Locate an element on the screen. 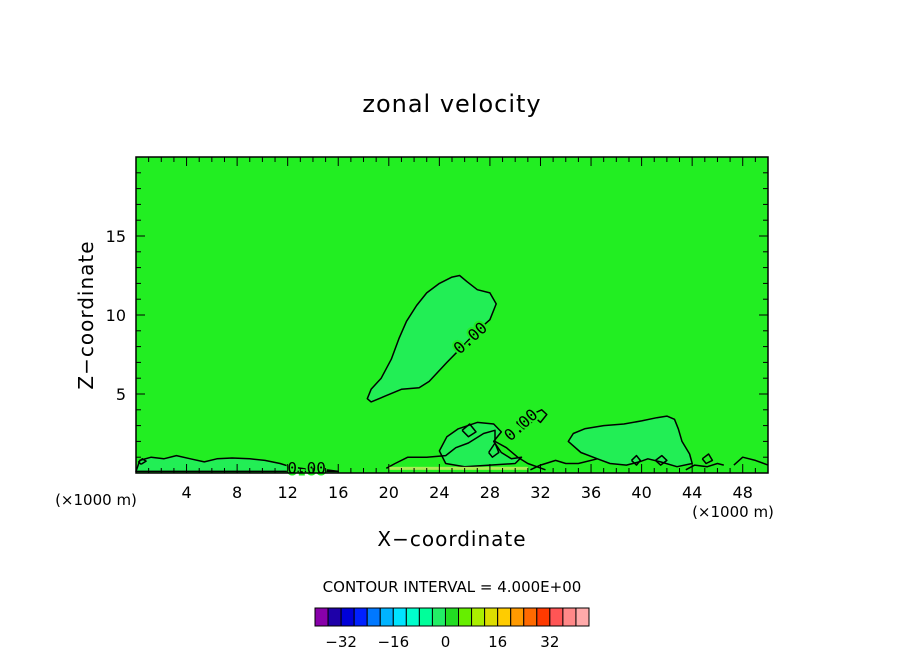  x-tick-label: 24 is located at coordinates (439, 492).